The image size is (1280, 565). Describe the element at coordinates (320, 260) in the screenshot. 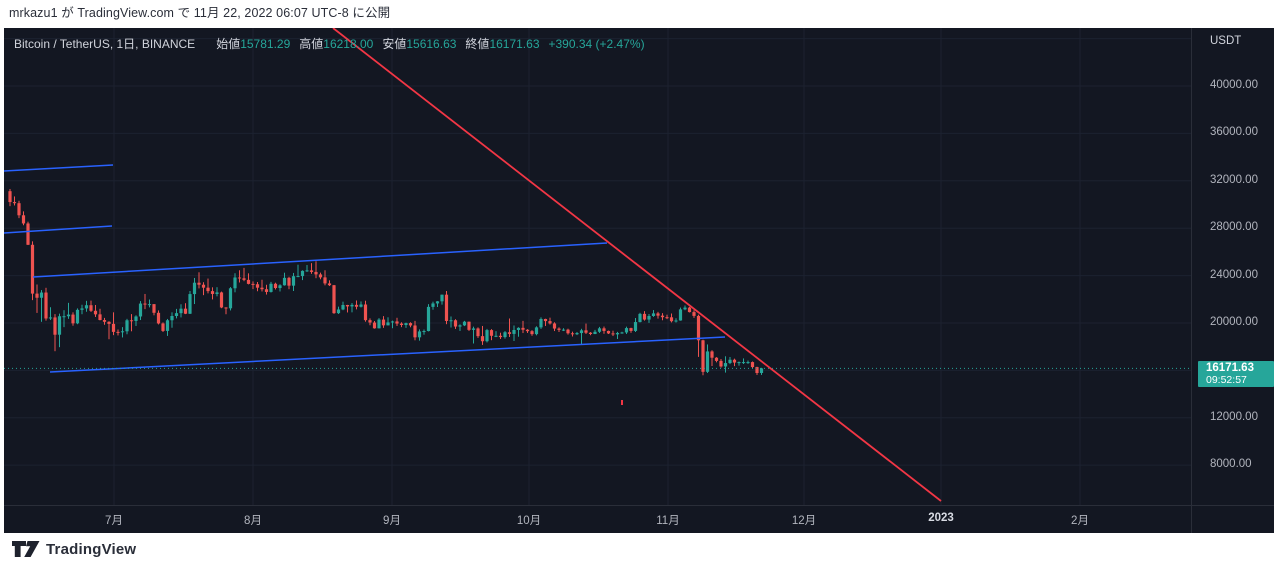

I see `blue-channel-mid` at that location.